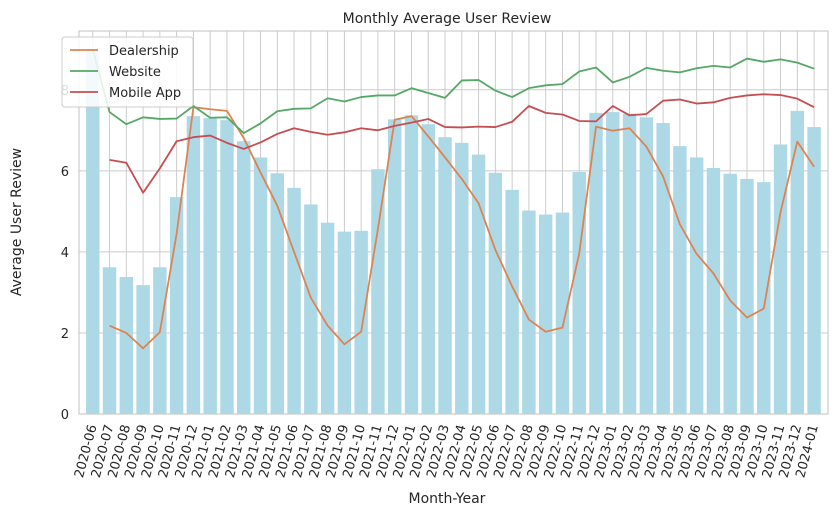 The height and width of the screenshot is (520, 837). What do you see at coordinates (17, 222) in the screenshot?
I see `y-axis-label: Average User Review` at bounding box center [17, 222].